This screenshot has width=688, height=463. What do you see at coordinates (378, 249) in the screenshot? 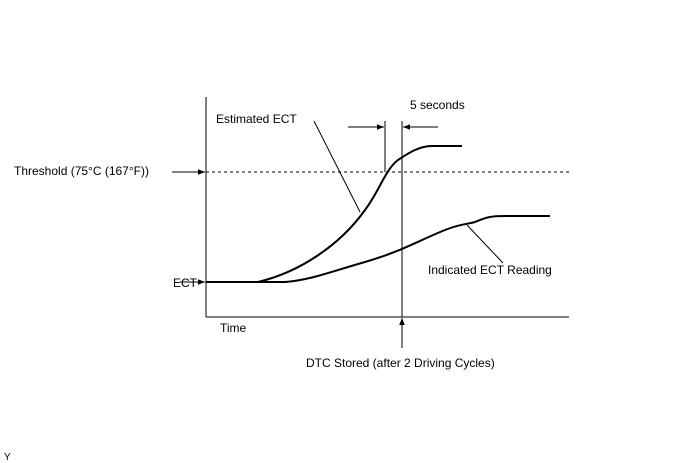
I see `indicated-ect-curve` at bounding box center [378, 249].